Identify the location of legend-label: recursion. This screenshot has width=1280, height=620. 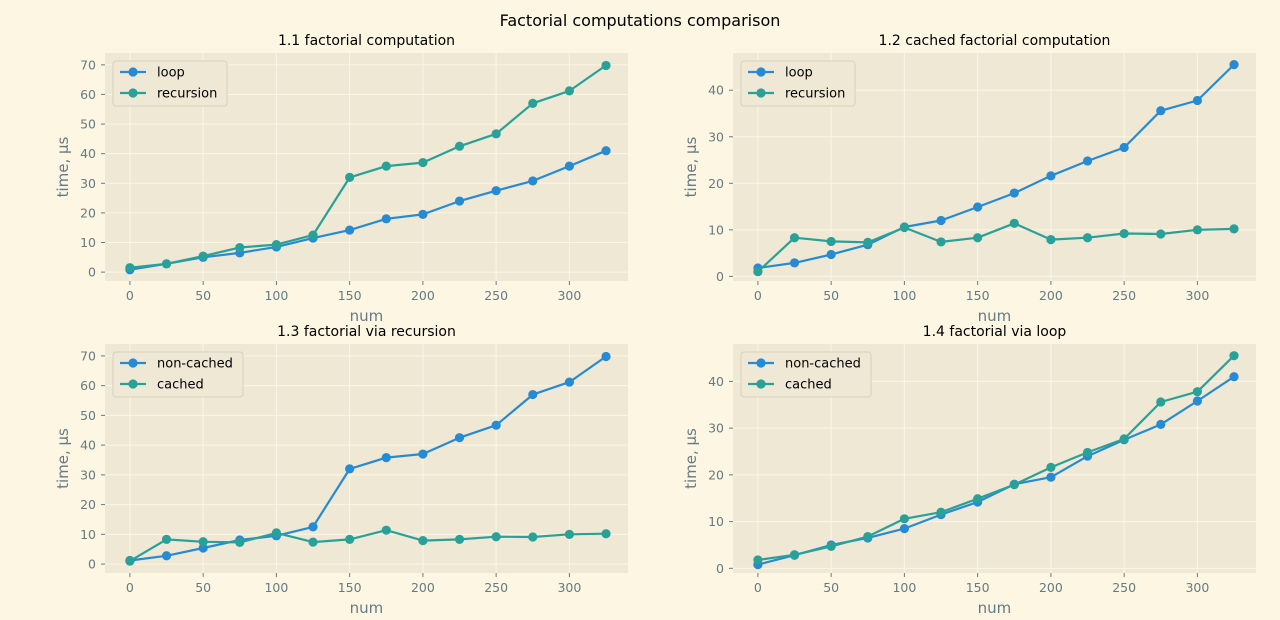
(187, 94).